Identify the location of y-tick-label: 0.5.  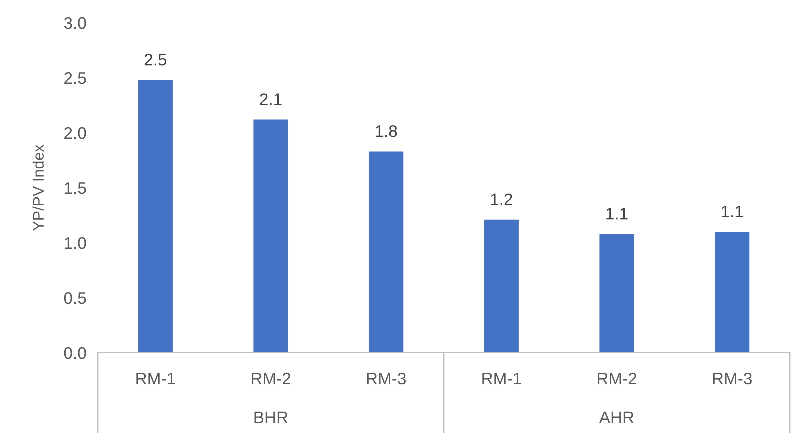
(75, 298).